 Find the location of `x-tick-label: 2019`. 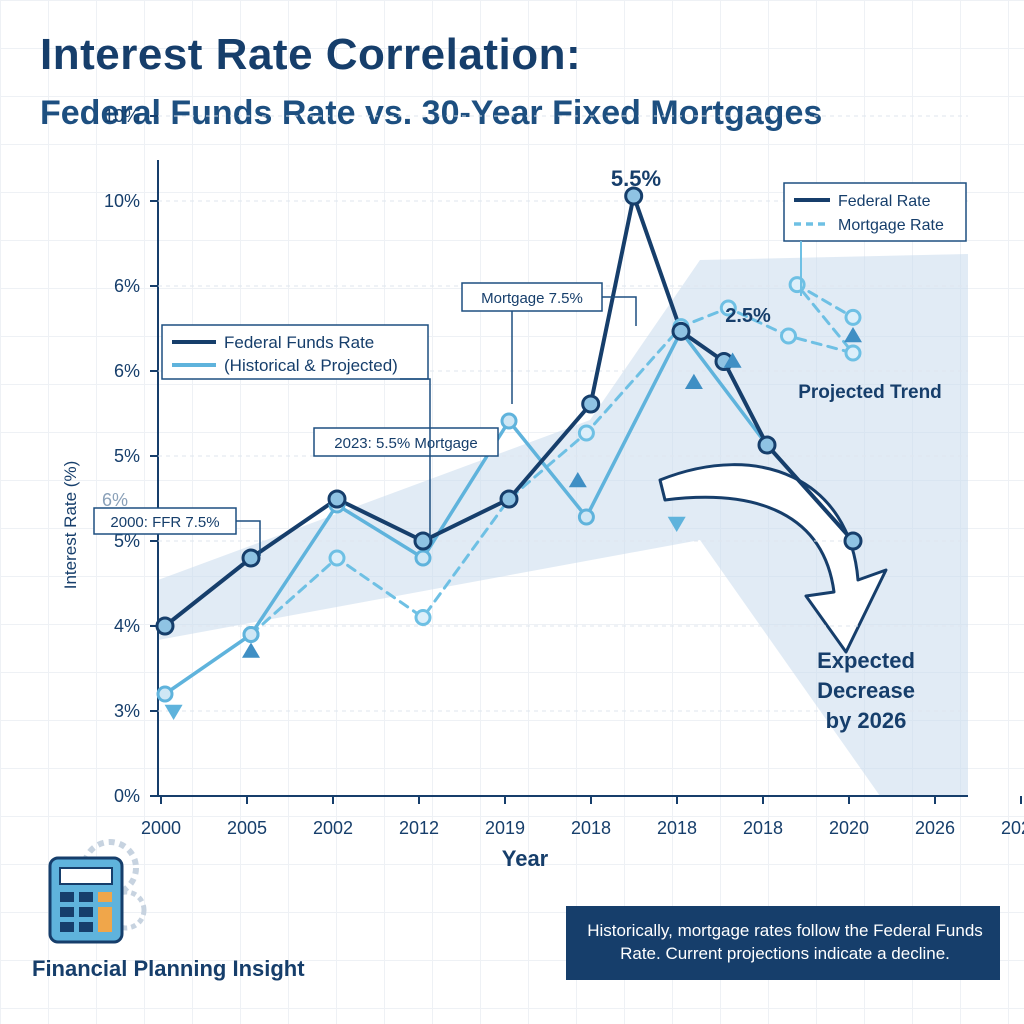

x-tick-label: 2019 is located at coordinates (505, 828).